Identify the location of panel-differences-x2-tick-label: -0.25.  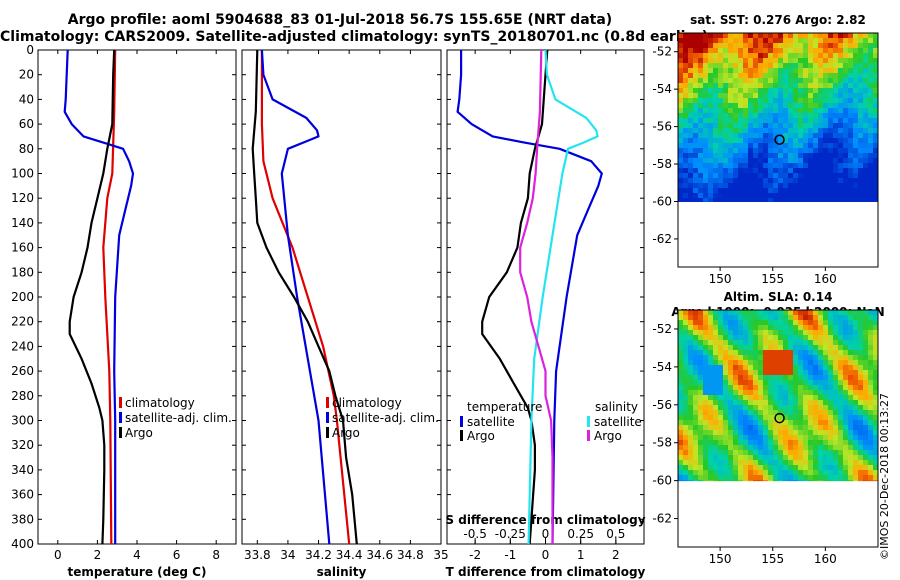
(510, 534).